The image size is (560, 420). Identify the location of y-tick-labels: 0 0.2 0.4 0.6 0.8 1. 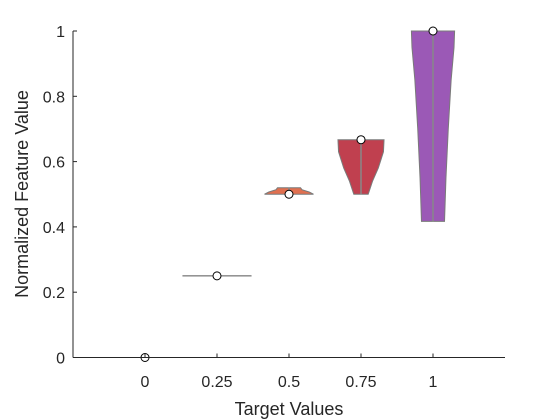
(60, 196).